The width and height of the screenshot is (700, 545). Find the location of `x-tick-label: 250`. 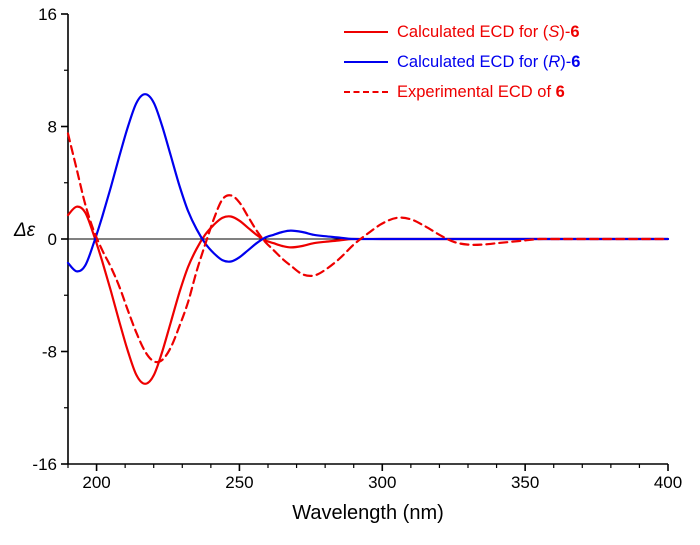

x-tick-label: 250 is located at coordinates (239, 482).